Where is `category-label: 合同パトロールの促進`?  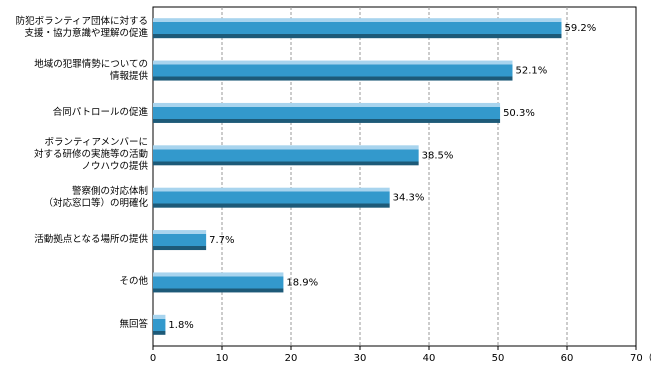 category-label: 合同パトロールの促進 is located at coordinates (100, 112).